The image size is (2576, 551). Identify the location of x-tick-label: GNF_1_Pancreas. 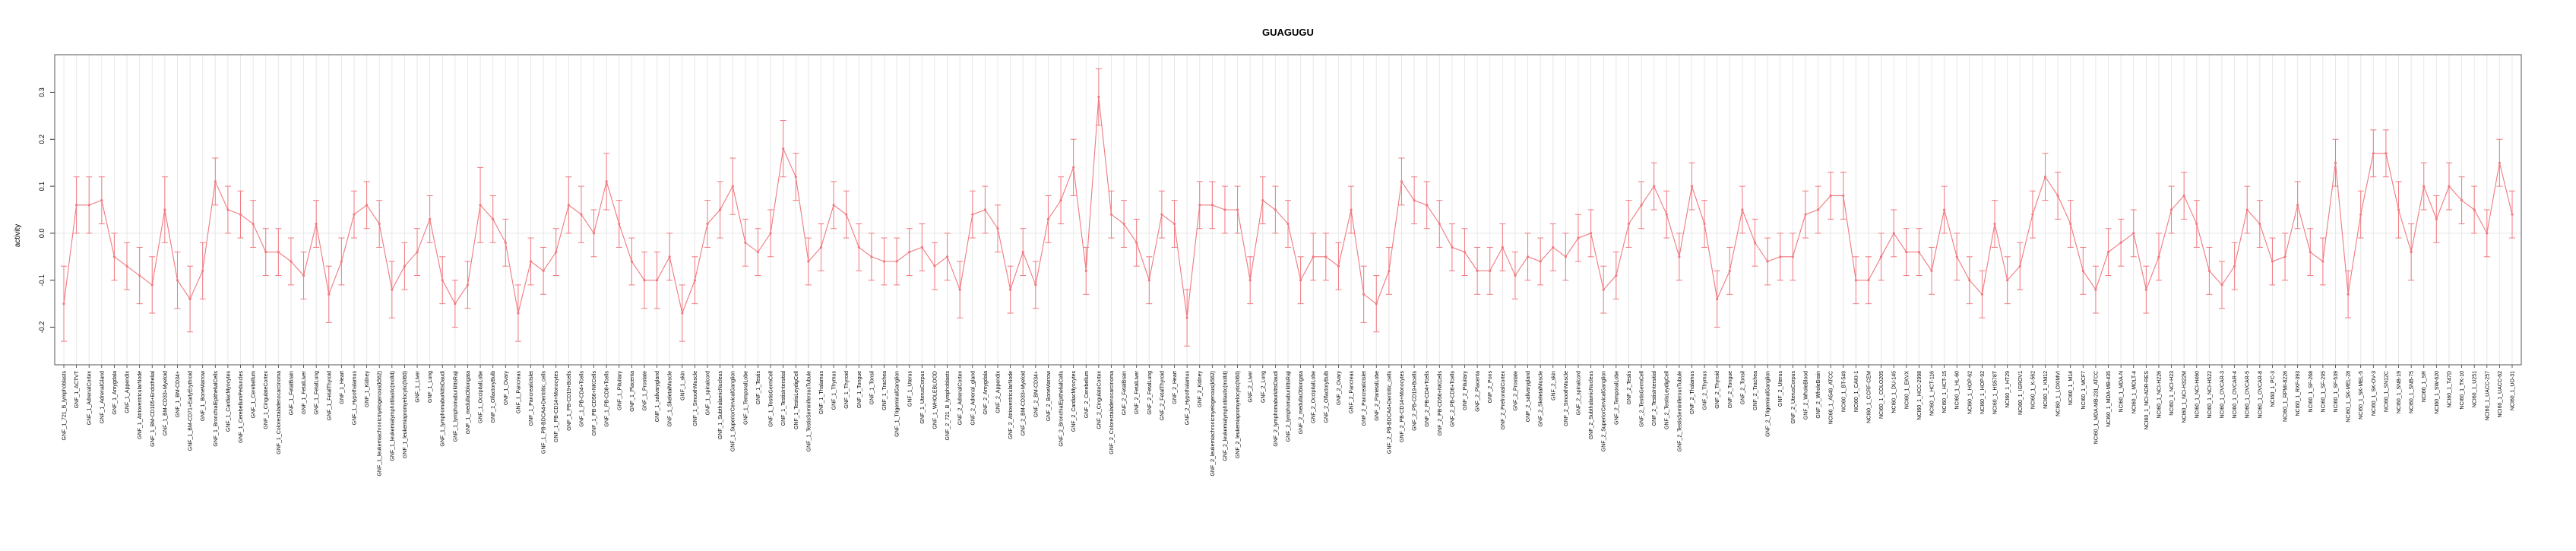
(518, 393).